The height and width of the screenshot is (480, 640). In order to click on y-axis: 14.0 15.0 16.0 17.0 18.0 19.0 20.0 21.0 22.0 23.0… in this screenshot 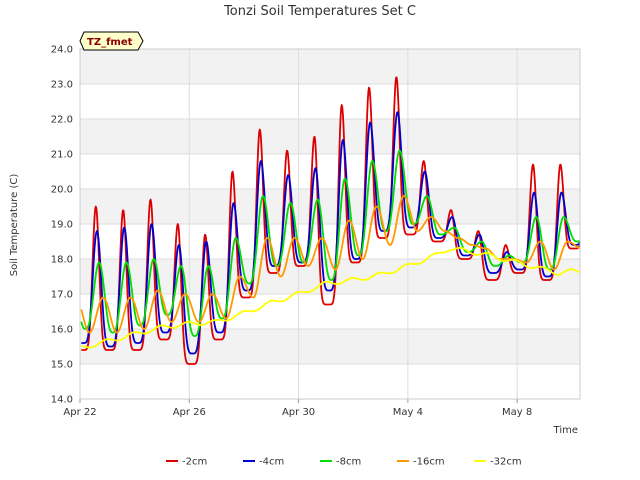, I will do `click(62, 225)`.